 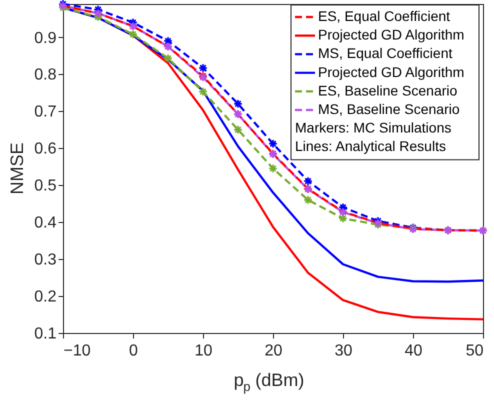 What do you see at coordinates (203, 351) in the screenshot?
I see `x-tick-label: 10` at bounding box center [203, 351].